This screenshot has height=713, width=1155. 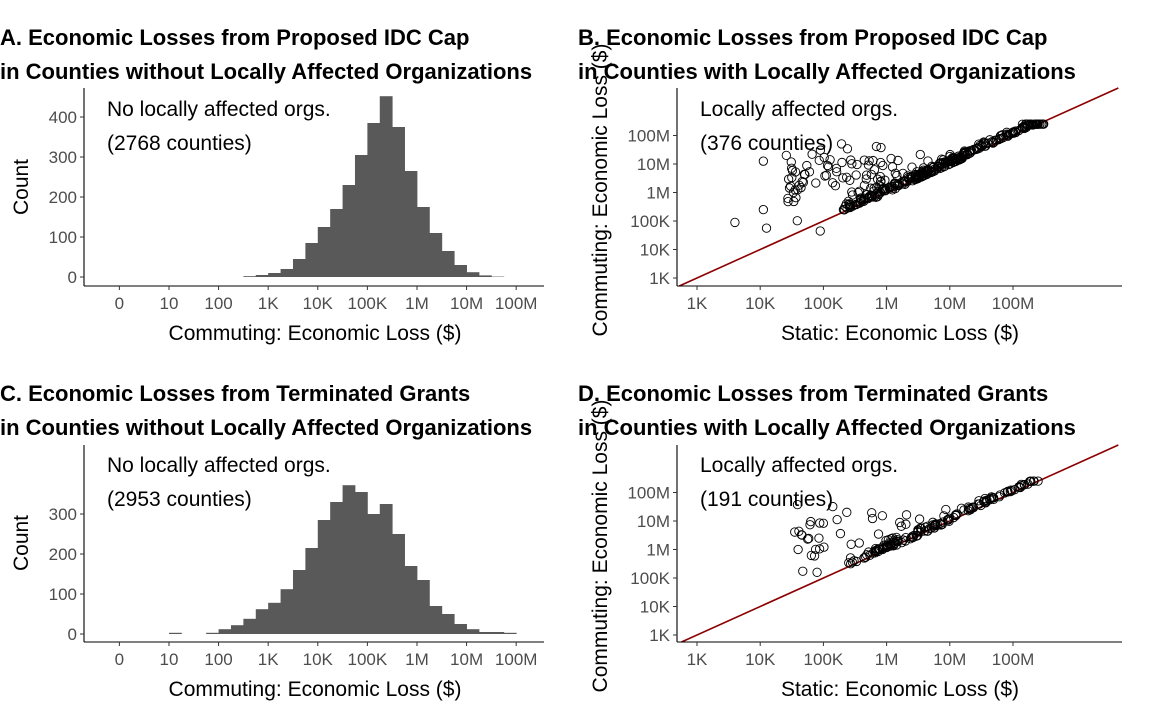 What do you see at coordinates (179, 143) in the screenshot?
I see `panel-a-annotation-line2: (2768 counties)` at bounding box center [179, 143].